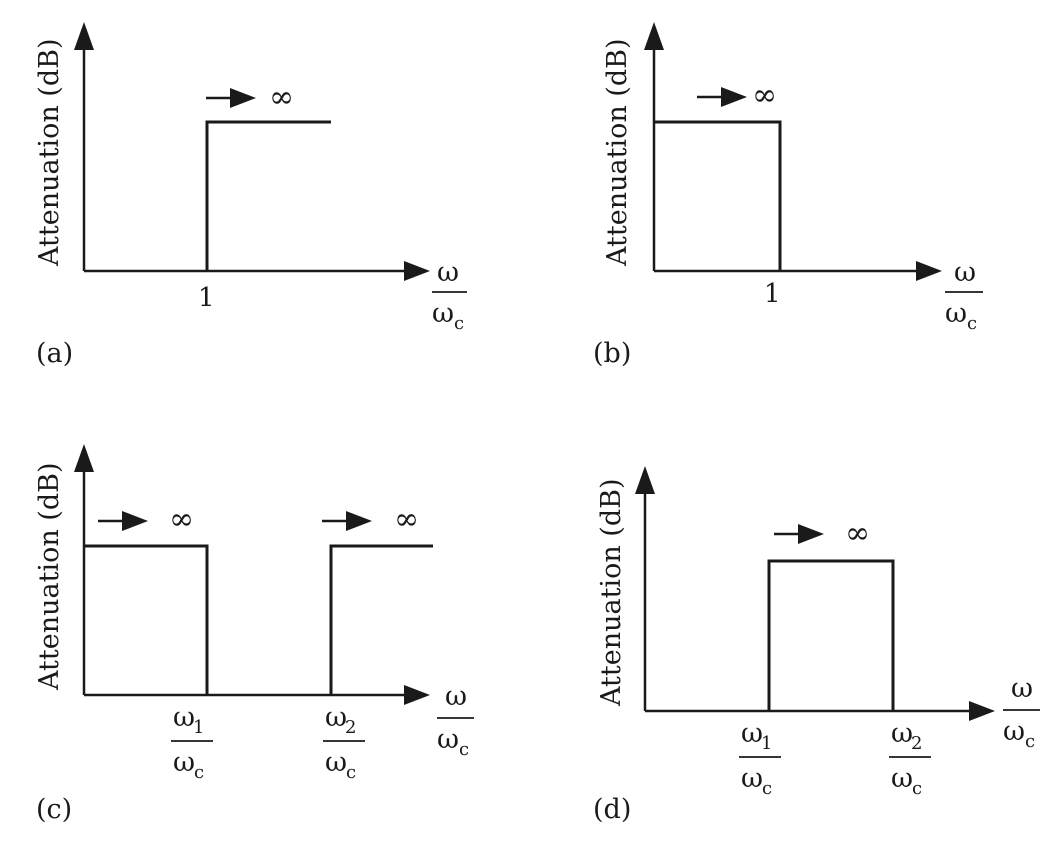 The height and width of the screenshot is (843, 1054). I want to click on infinity-arrowhead-right, so click(359, 521).